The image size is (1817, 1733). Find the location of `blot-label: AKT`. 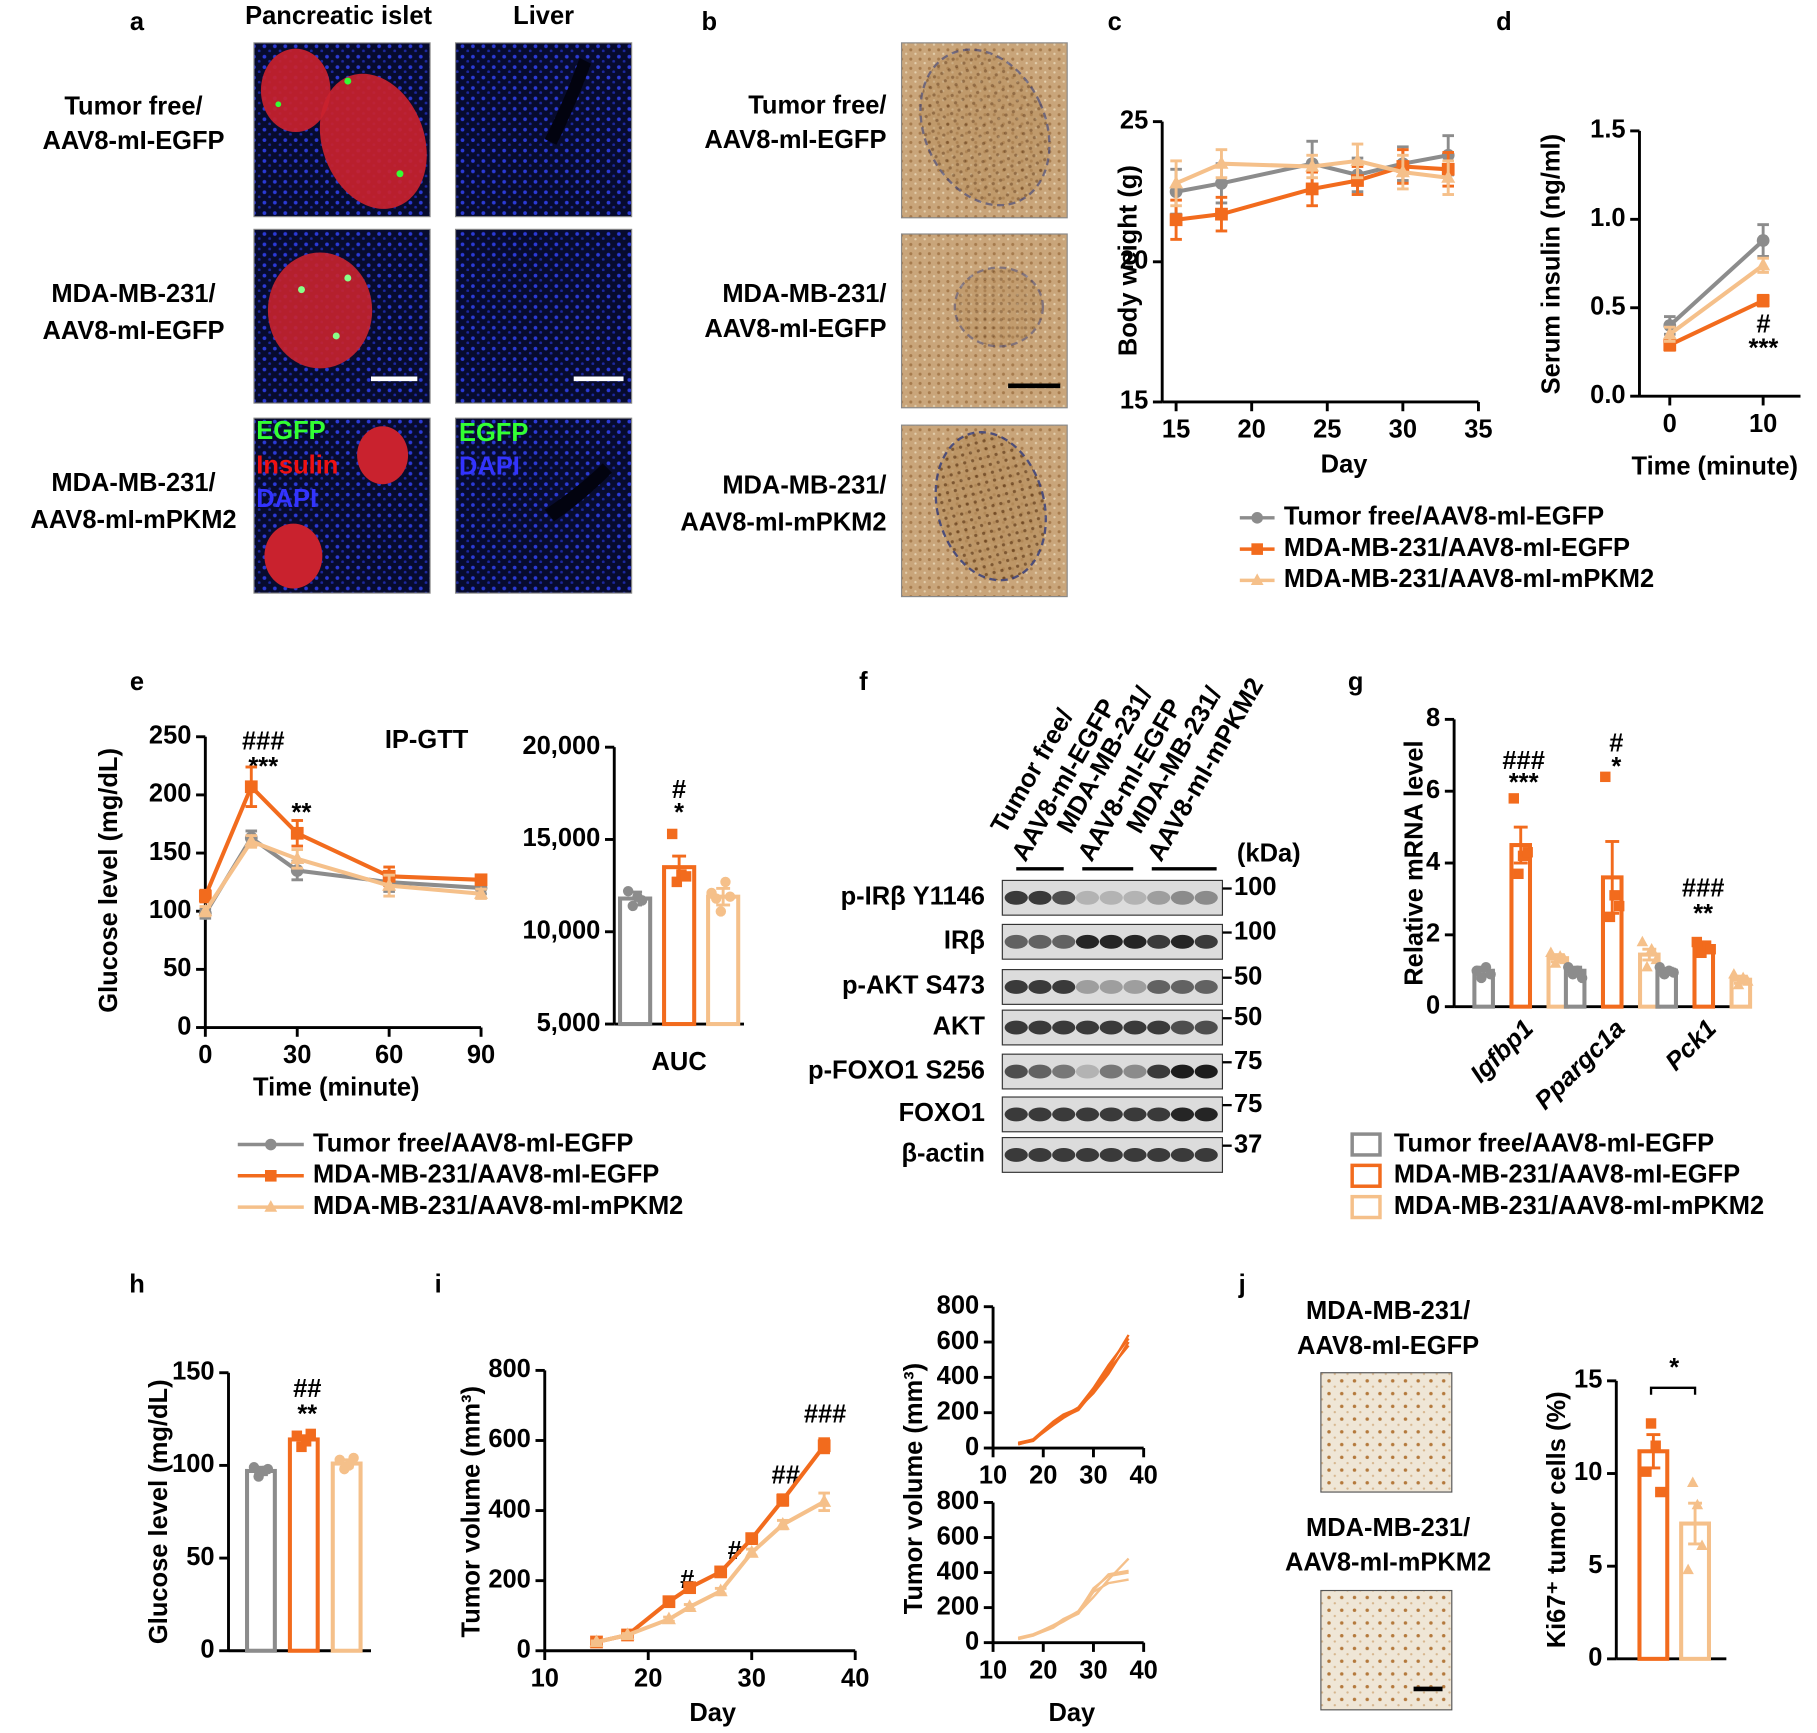

blot-label: AKT is located at coordinates (959, 1026).